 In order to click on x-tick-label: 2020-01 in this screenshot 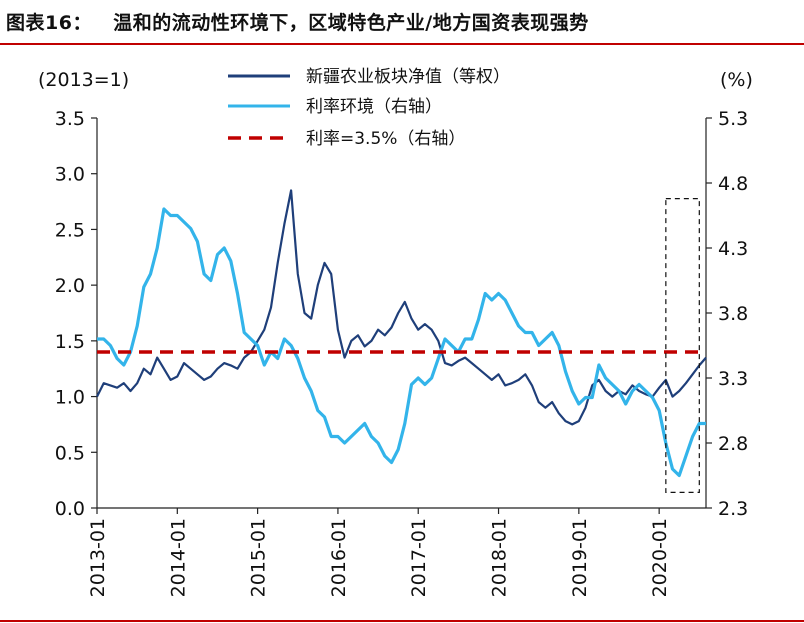, I will do `click(660, 557)`.